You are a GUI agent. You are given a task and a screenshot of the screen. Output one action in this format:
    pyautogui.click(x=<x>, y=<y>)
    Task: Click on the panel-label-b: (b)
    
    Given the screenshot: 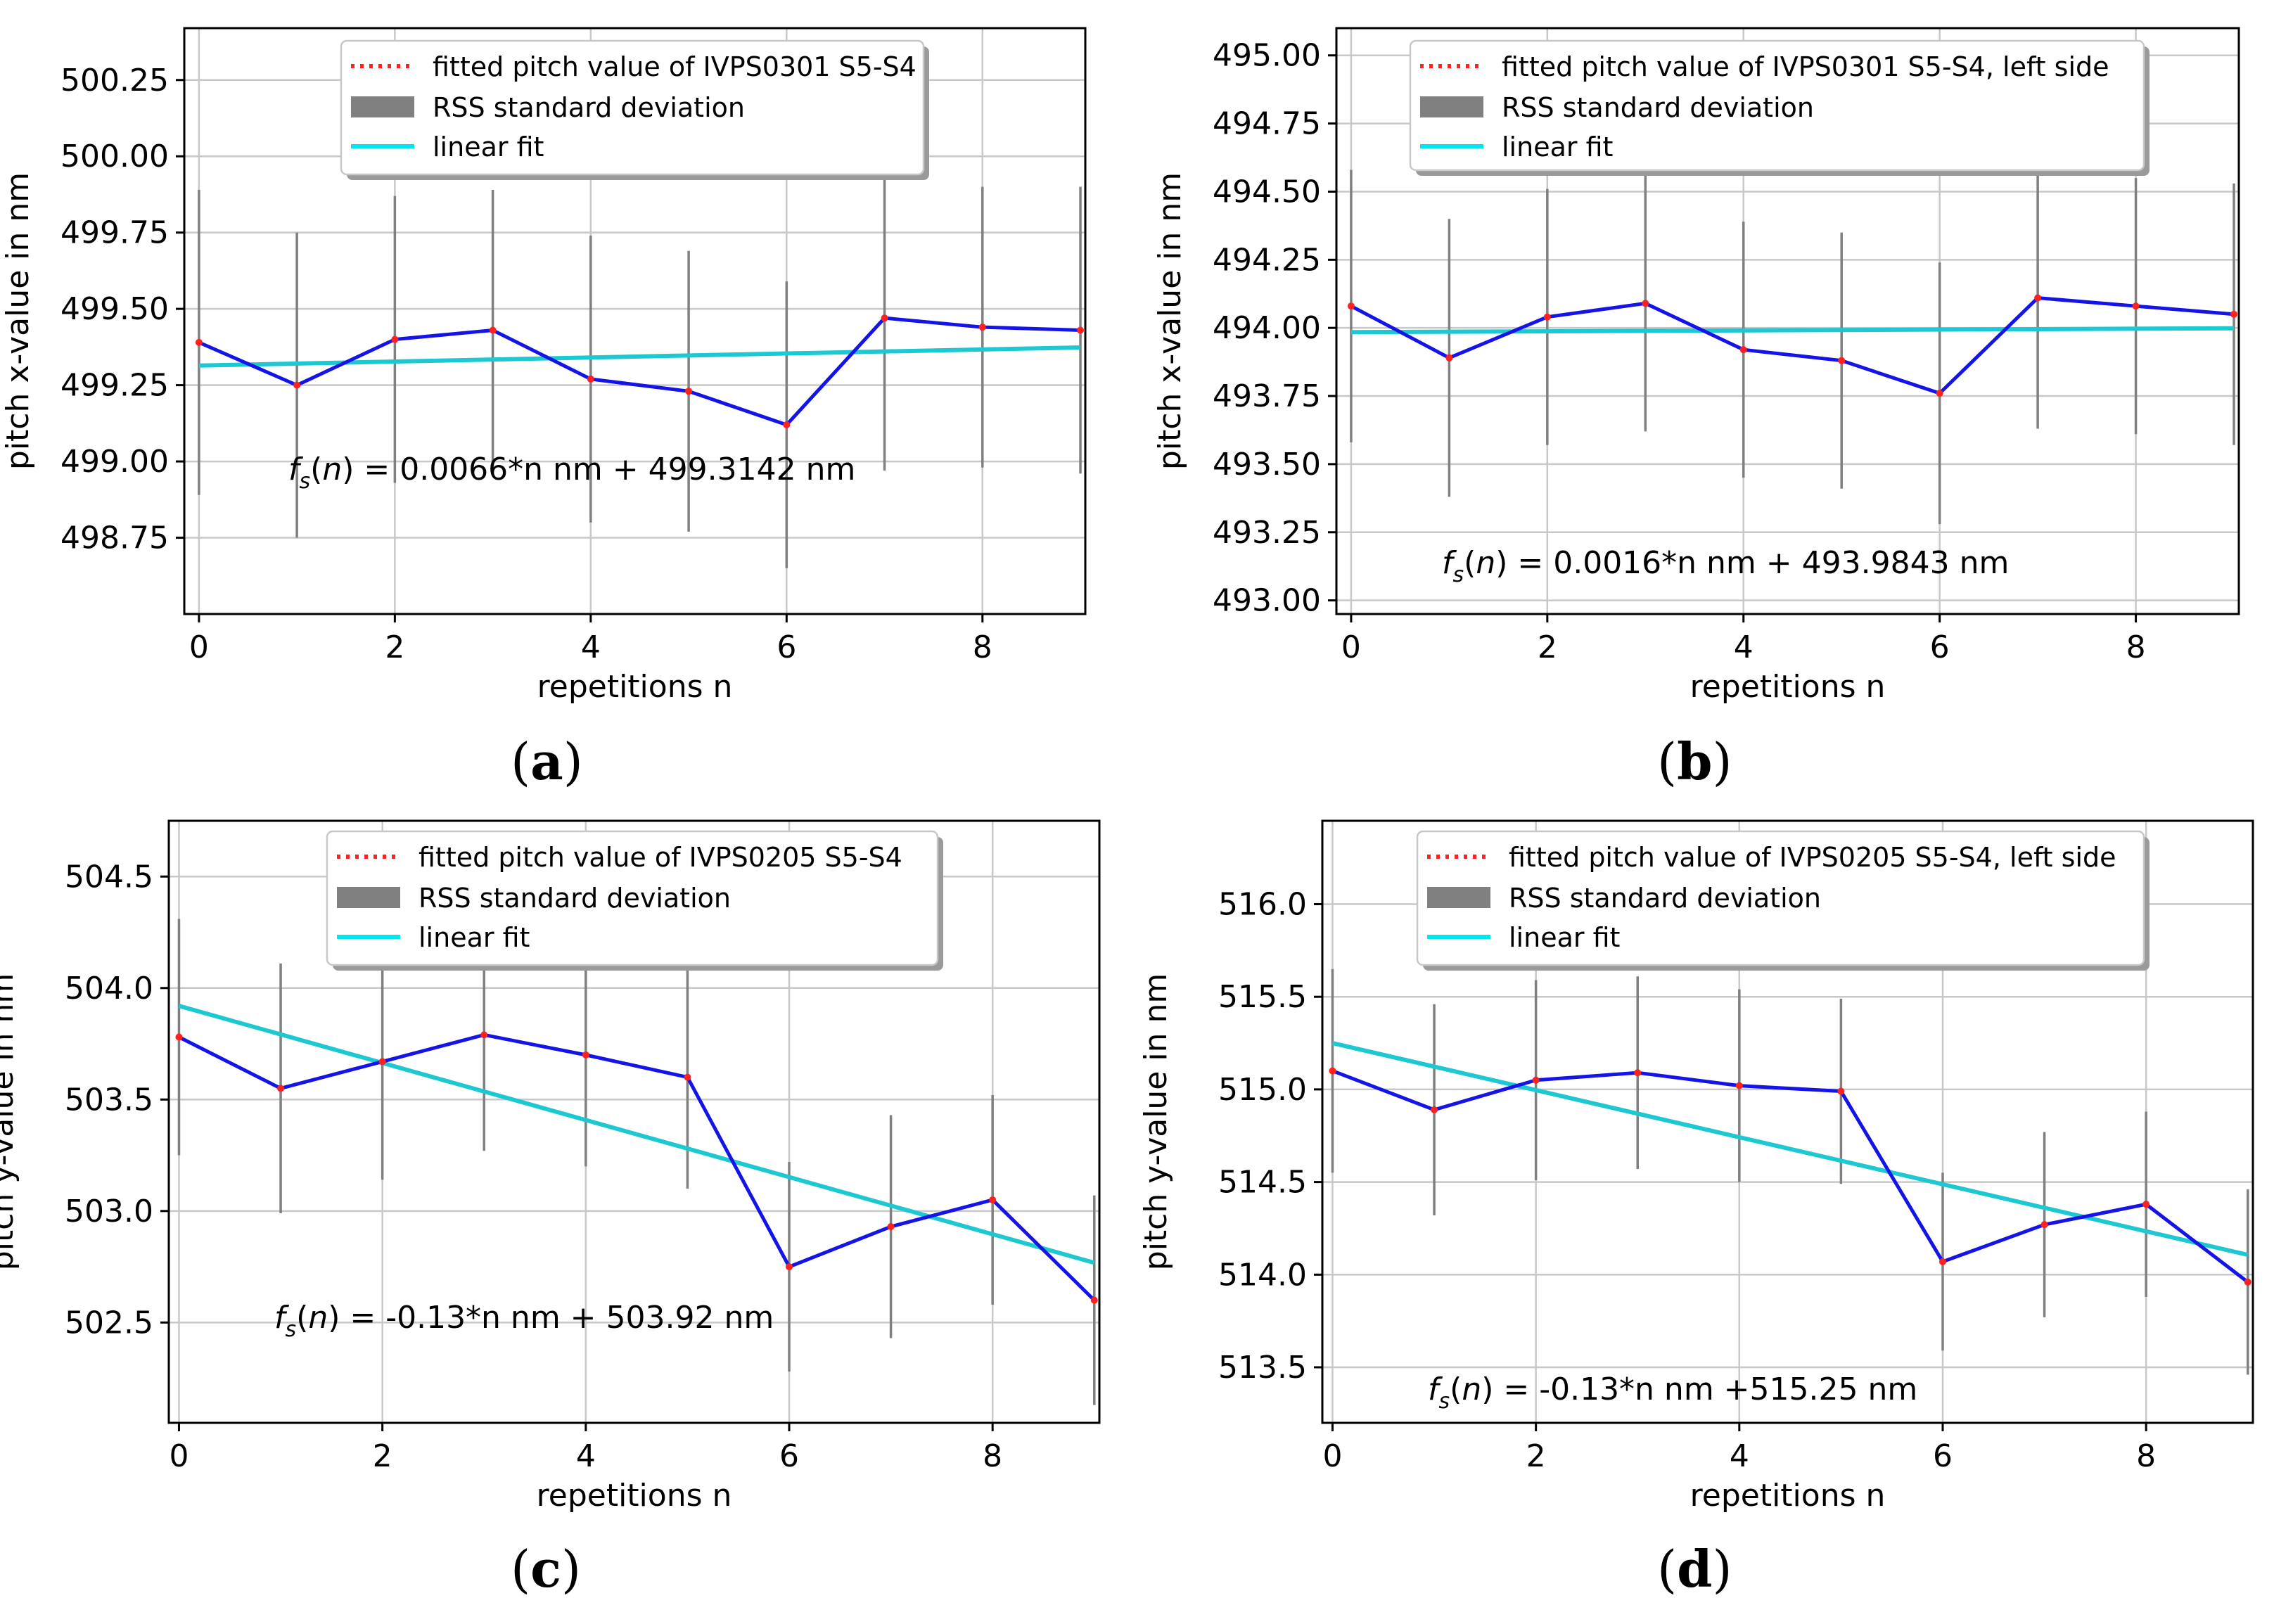 What is the action you would take?
    pyautogui.click(x=1694, y=761)
    